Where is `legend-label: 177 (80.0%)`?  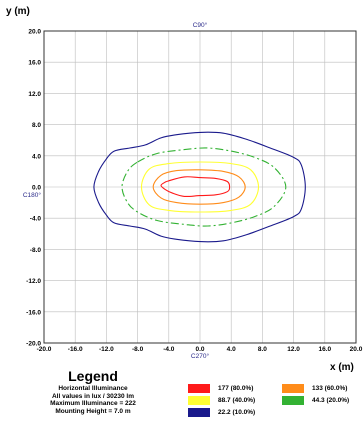
legend-label: 177 (80.0%) is located at coordinates (236, 388).